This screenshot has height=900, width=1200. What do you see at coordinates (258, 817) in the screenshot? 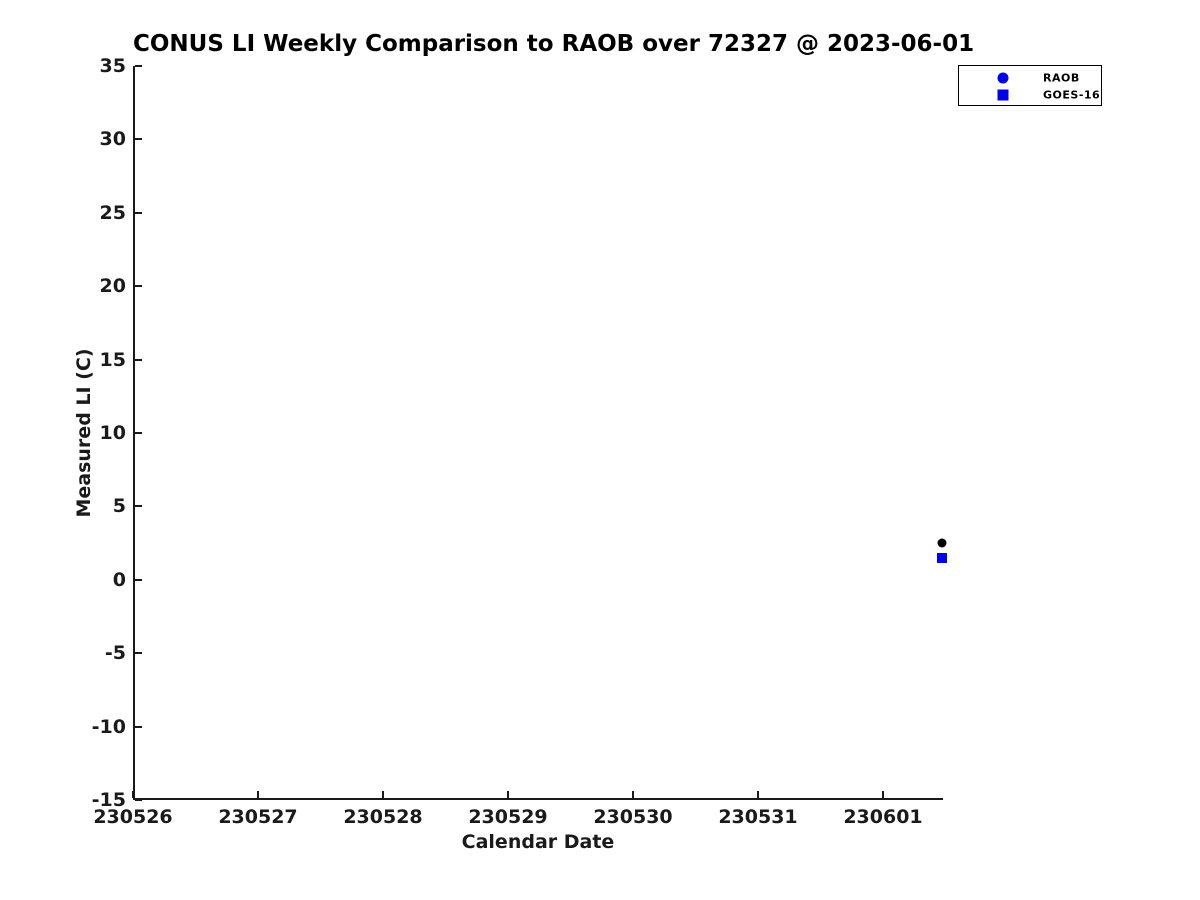
I see `x-tick-label: 230527` at bounding box center [258, 817].